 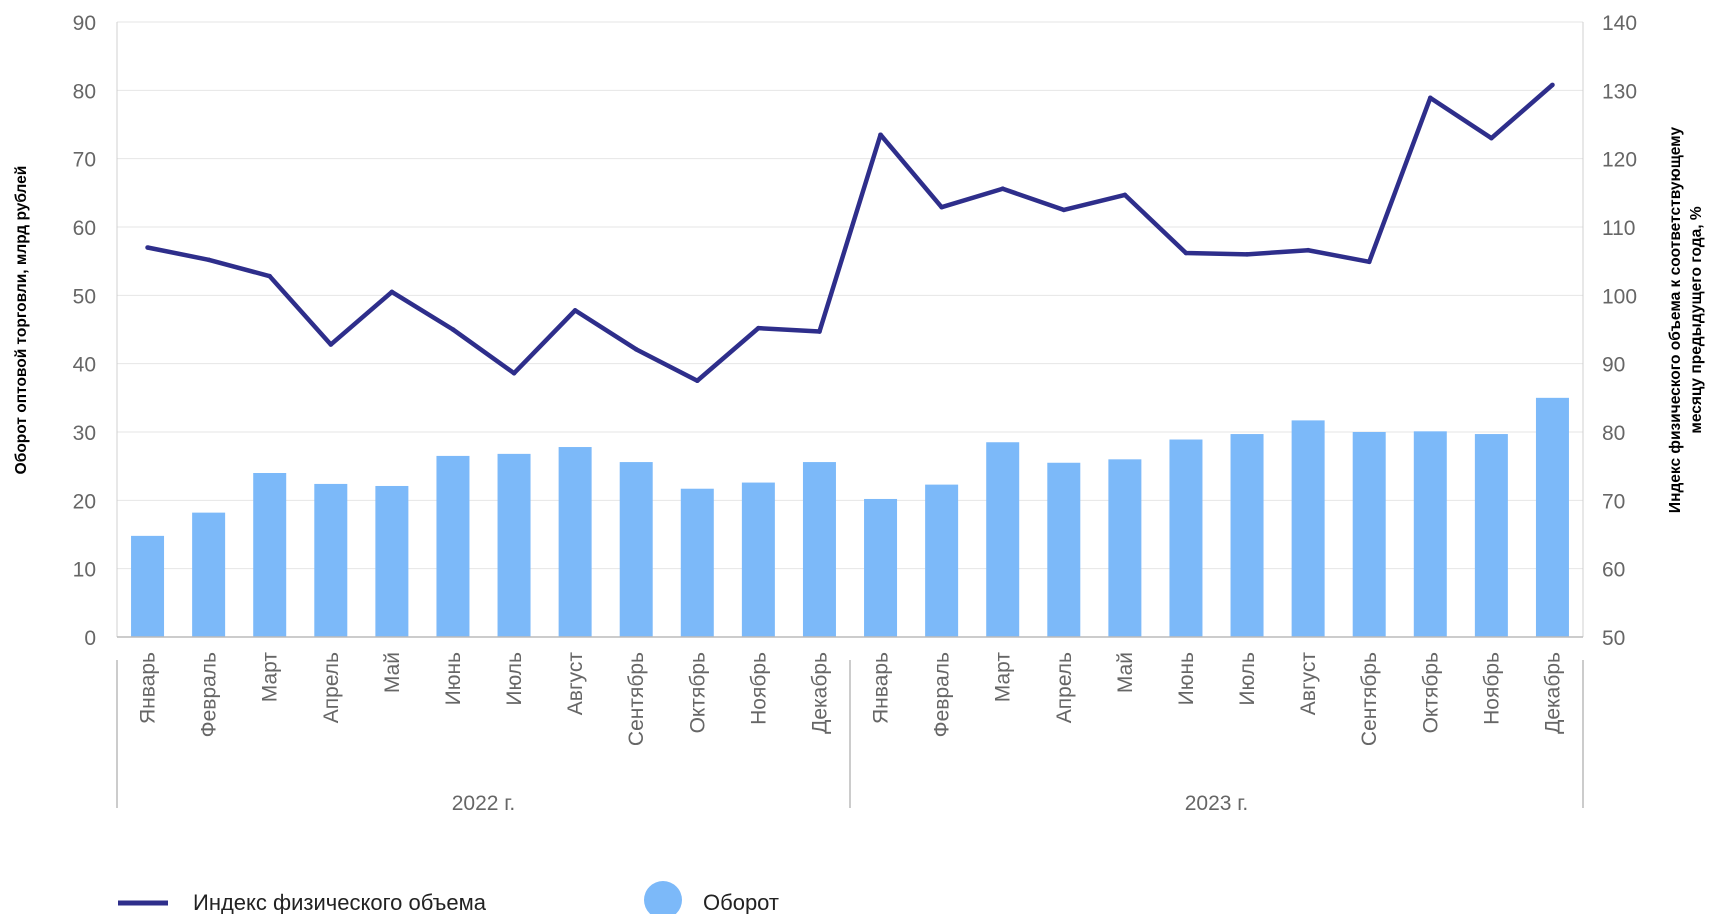 I want to click on right-tick-label: 100, so click(x=1619, y=296).